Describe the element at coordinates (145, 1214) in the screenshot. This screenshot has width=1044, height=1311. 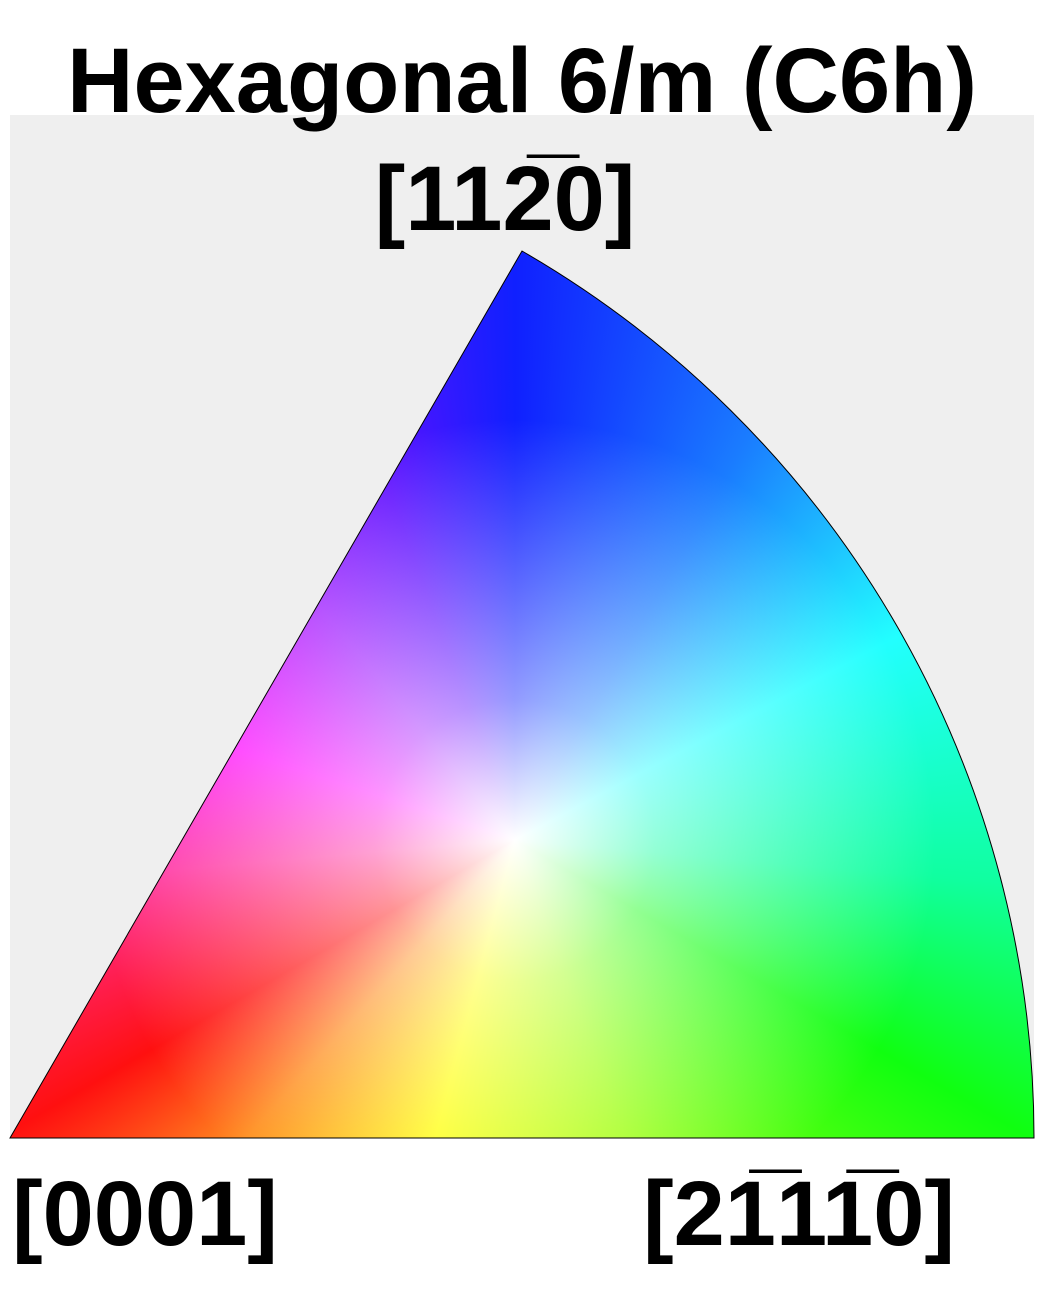
I see `bottom-left-label: [0001]` at that location.